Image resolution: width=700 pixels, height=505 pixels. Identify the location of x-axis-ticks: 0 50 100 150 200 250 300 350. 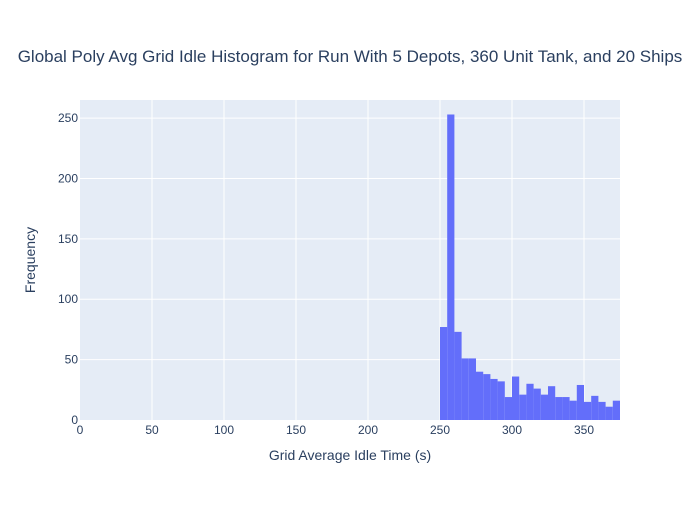
(336, 430).